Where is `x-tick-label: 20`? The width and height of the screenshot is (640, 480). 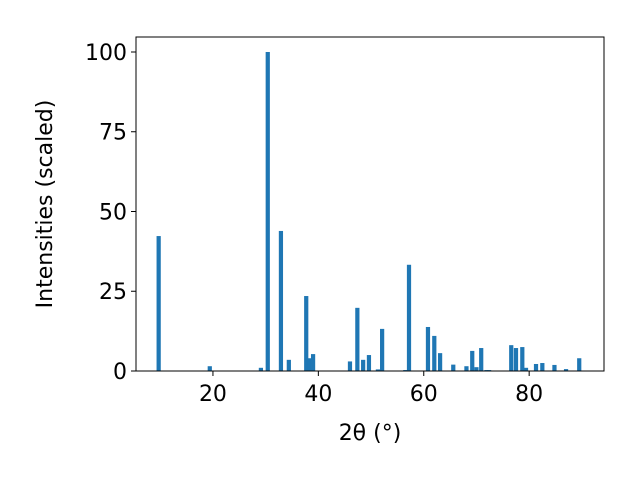
x-tick-label: 20 is located at coordinates (213, 394).